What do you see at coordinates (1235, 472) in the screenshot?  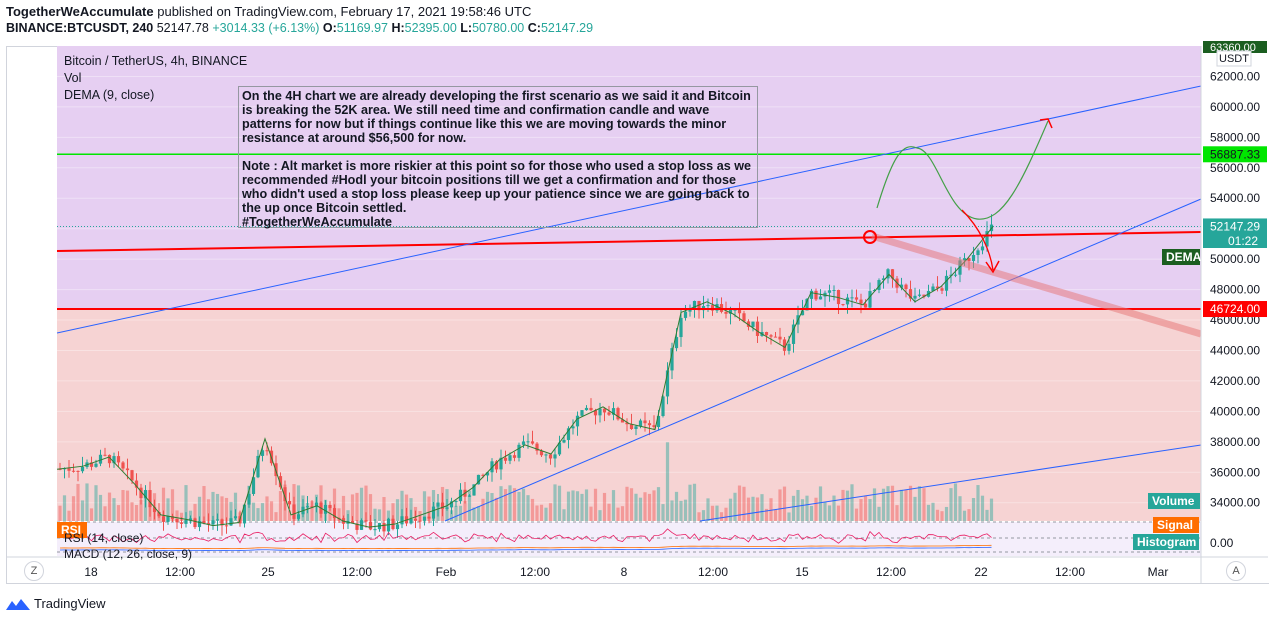 I see `price-tick-label: 36000.00` at bounding box center [1235, 472].